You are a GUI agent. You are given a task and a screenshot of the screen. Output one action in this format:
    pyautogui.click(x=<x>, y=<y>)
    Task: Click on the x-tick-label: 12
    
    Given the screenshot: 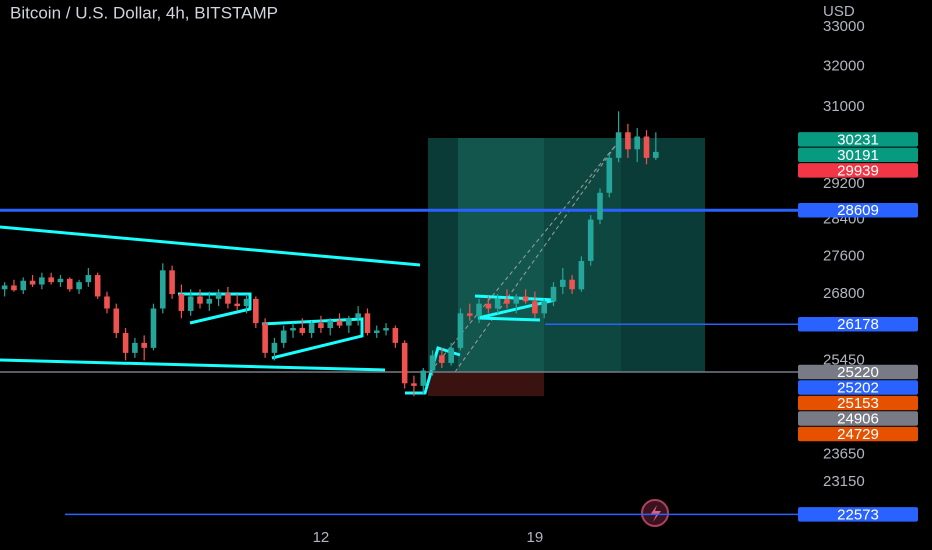 What is the action you would take?
    pyautogui.click(x=321, y=537)
    